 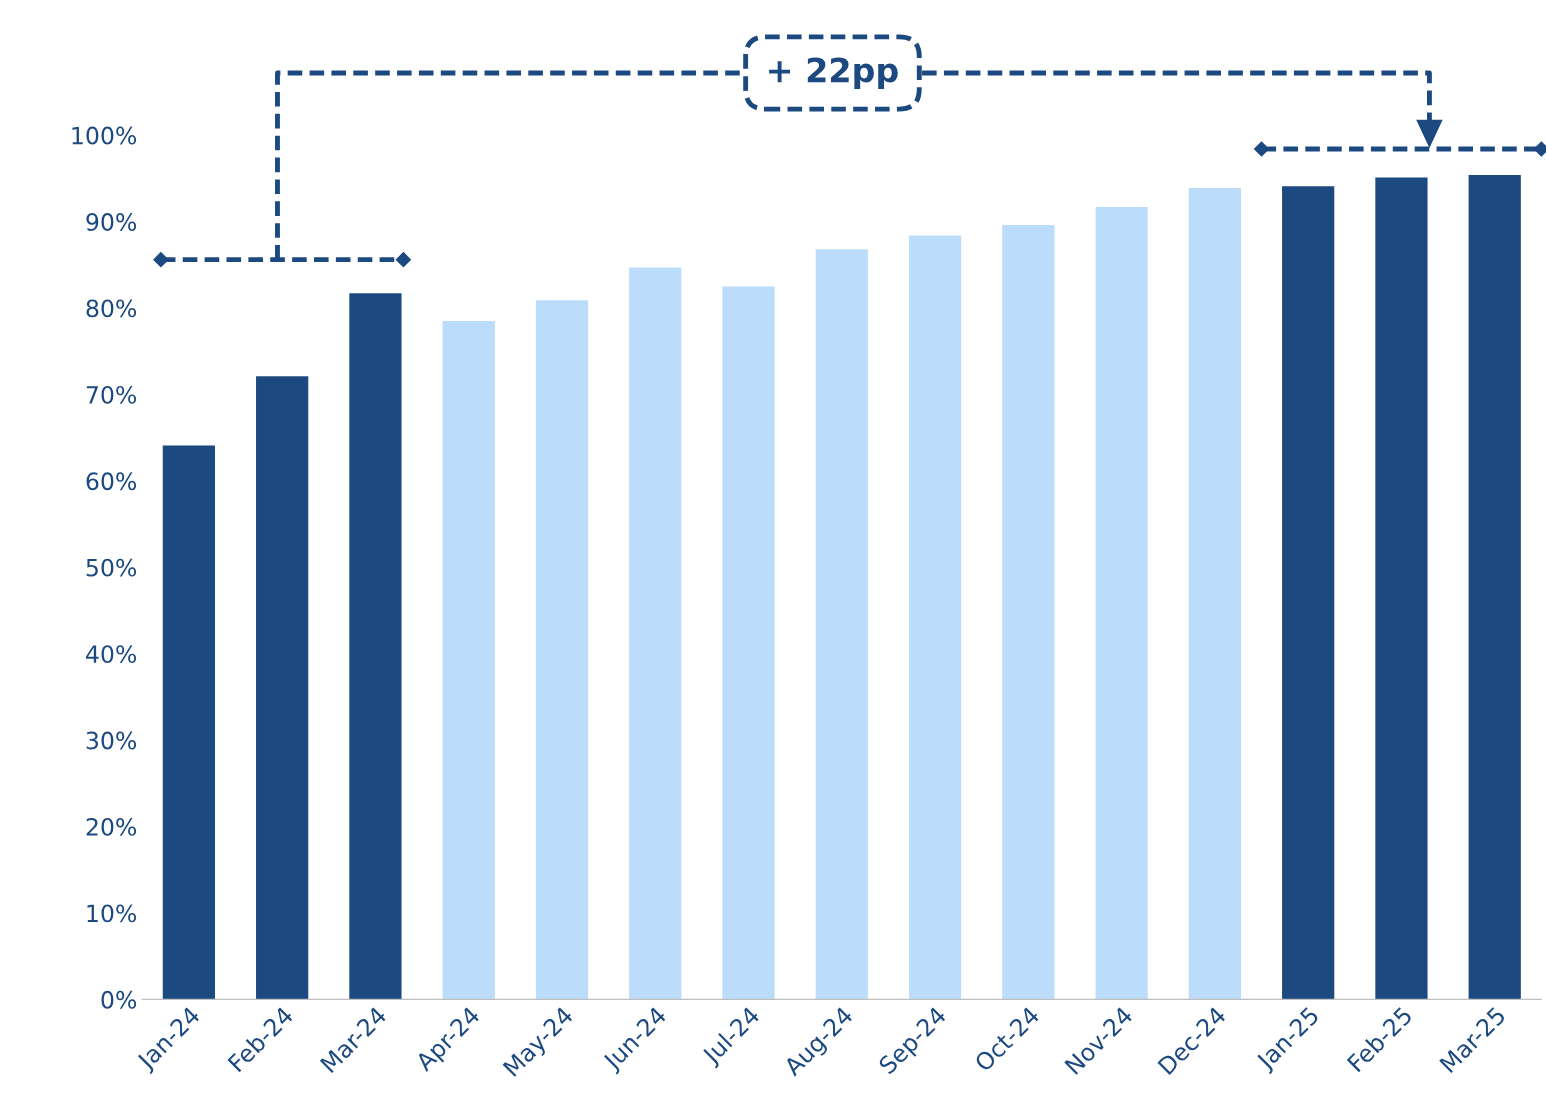 What do you see at coordinates (119, 999) in the screenshot?
I see `y-tick-label: 0%` at bounding box center [119, 999].